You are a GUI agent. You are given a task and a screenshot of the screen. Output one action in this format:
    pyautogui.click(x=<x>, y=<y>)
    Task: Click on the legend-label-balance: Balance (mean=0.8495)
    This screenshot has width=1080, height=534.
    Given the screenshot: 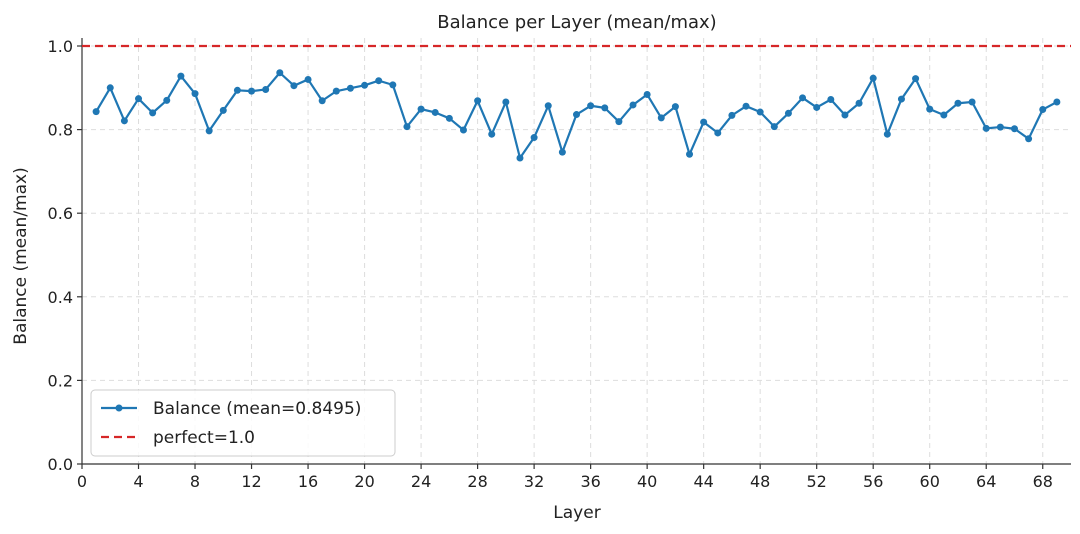 What is the action you would take?
    pyautogui.click(x=257, y=409)
    